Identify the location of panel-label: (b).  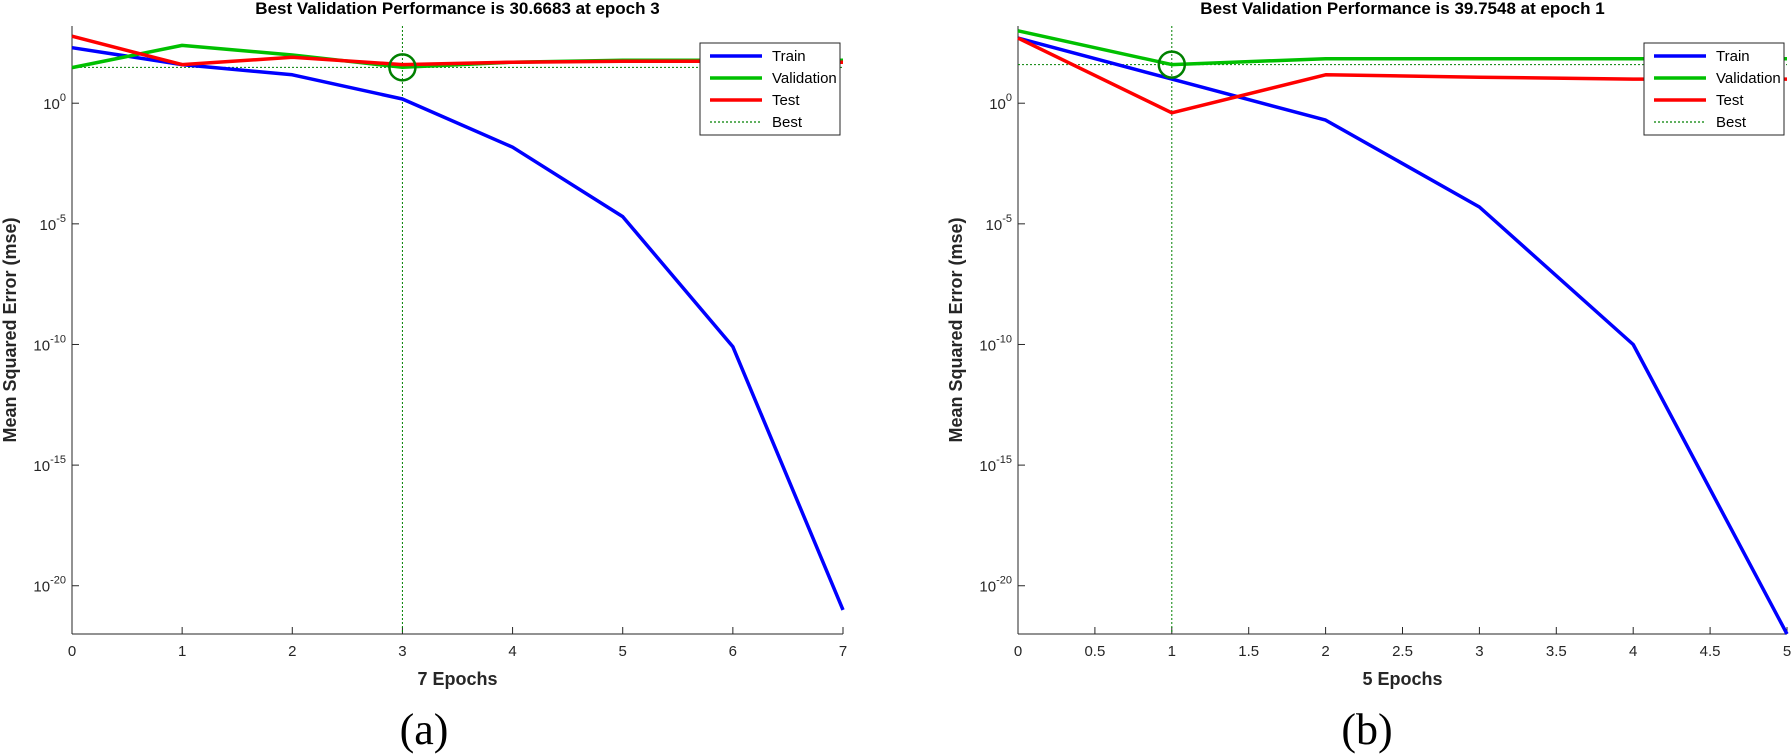
(1366, 729).